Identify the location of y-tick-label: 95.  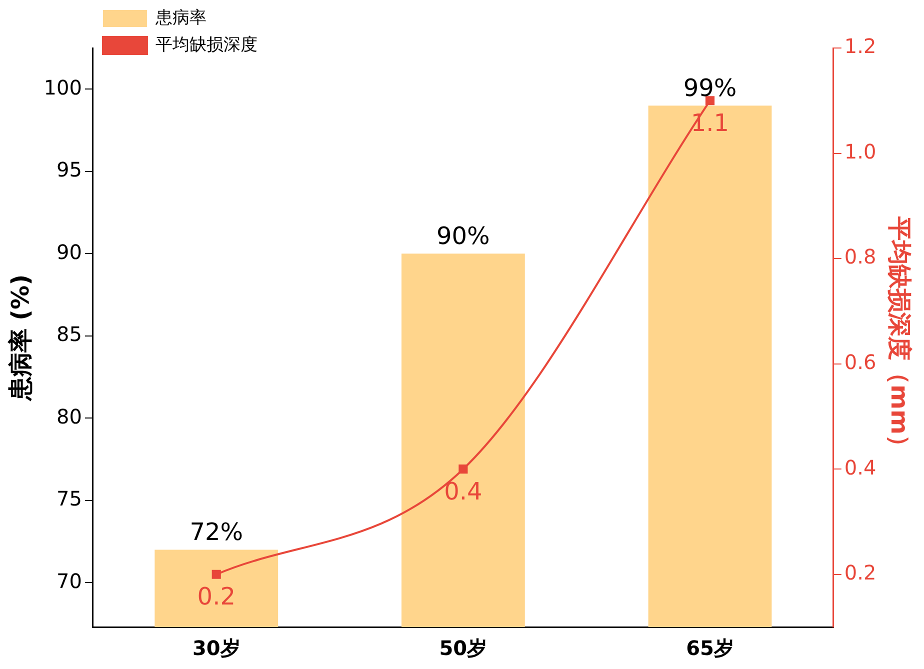
(69, 170).